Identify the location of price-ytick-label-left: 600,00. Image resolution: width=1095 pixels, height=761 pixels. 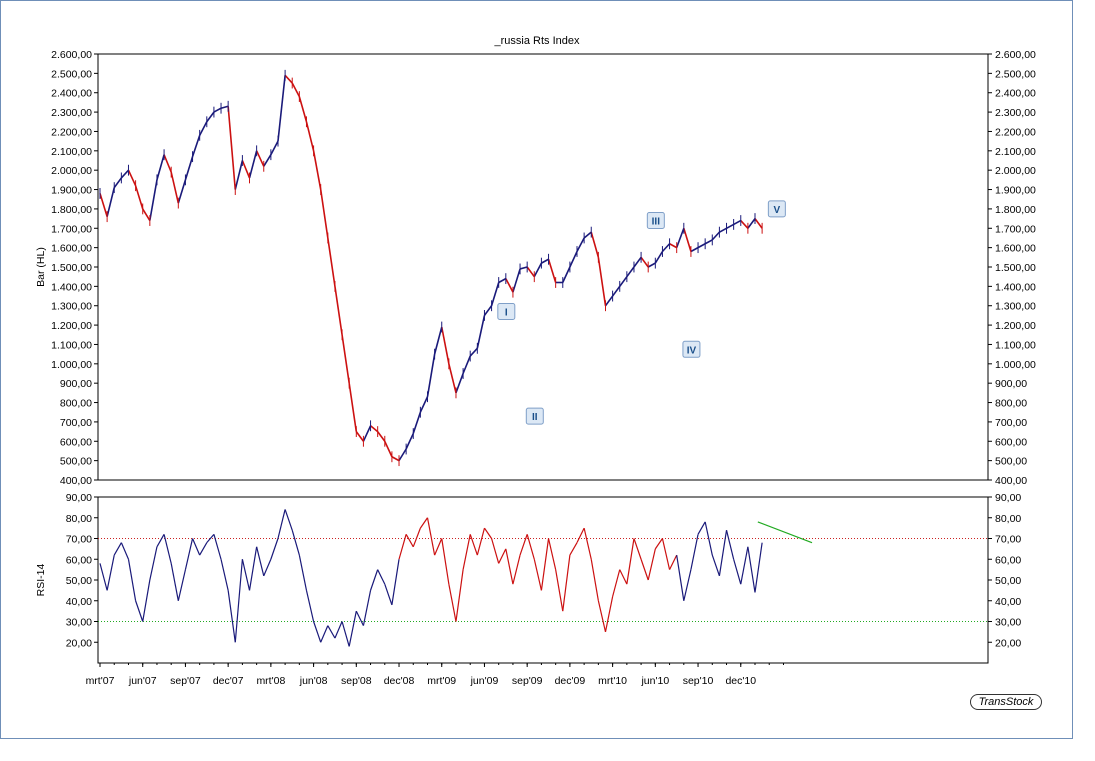
(76, 442).